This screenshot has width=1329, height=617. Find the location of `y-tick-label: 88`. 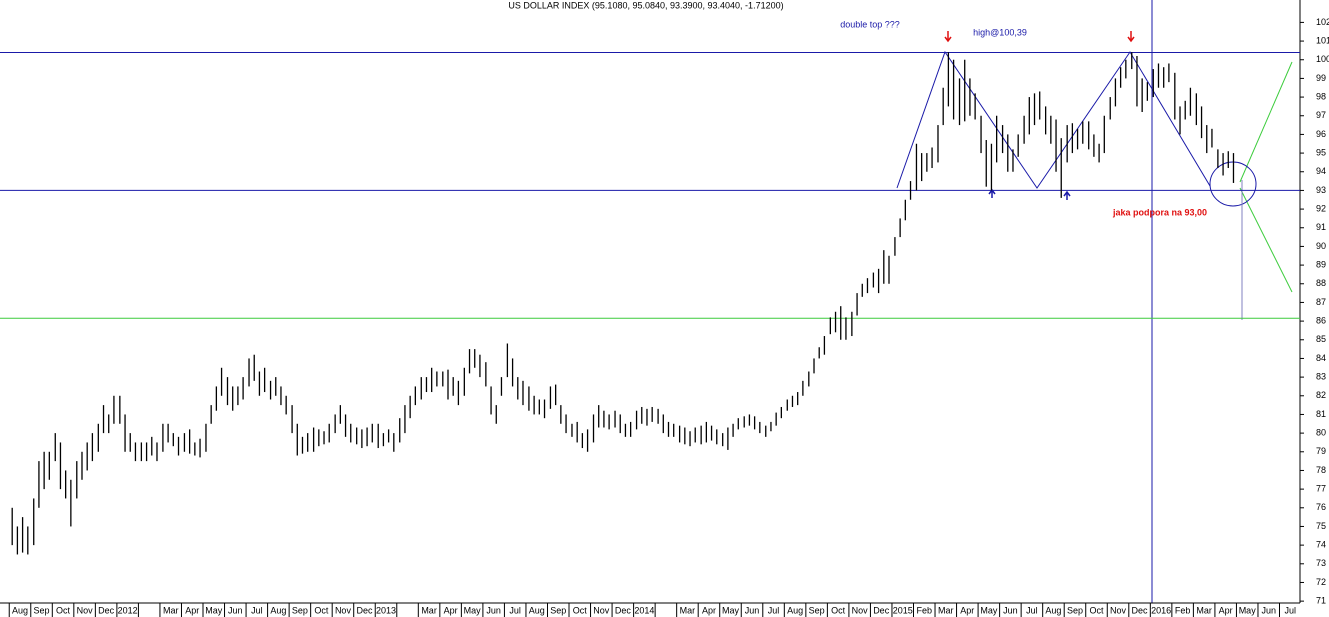

y-tick-label: 88 is located at coordinates (1321, 283).